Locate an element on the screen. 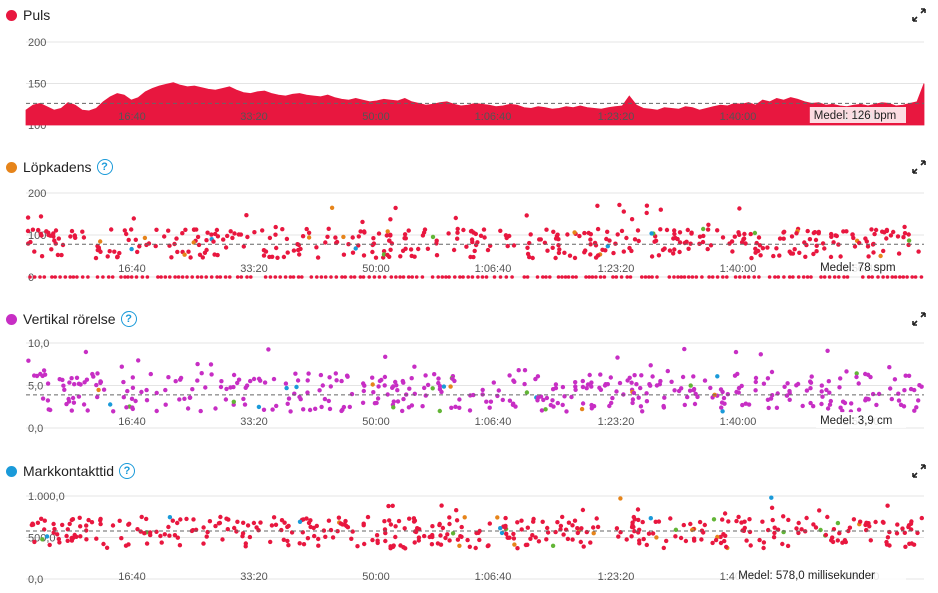 This screenshot has height=593, width=938. x-tick-label: 1:06:40 is located at coordinates (493, 577).